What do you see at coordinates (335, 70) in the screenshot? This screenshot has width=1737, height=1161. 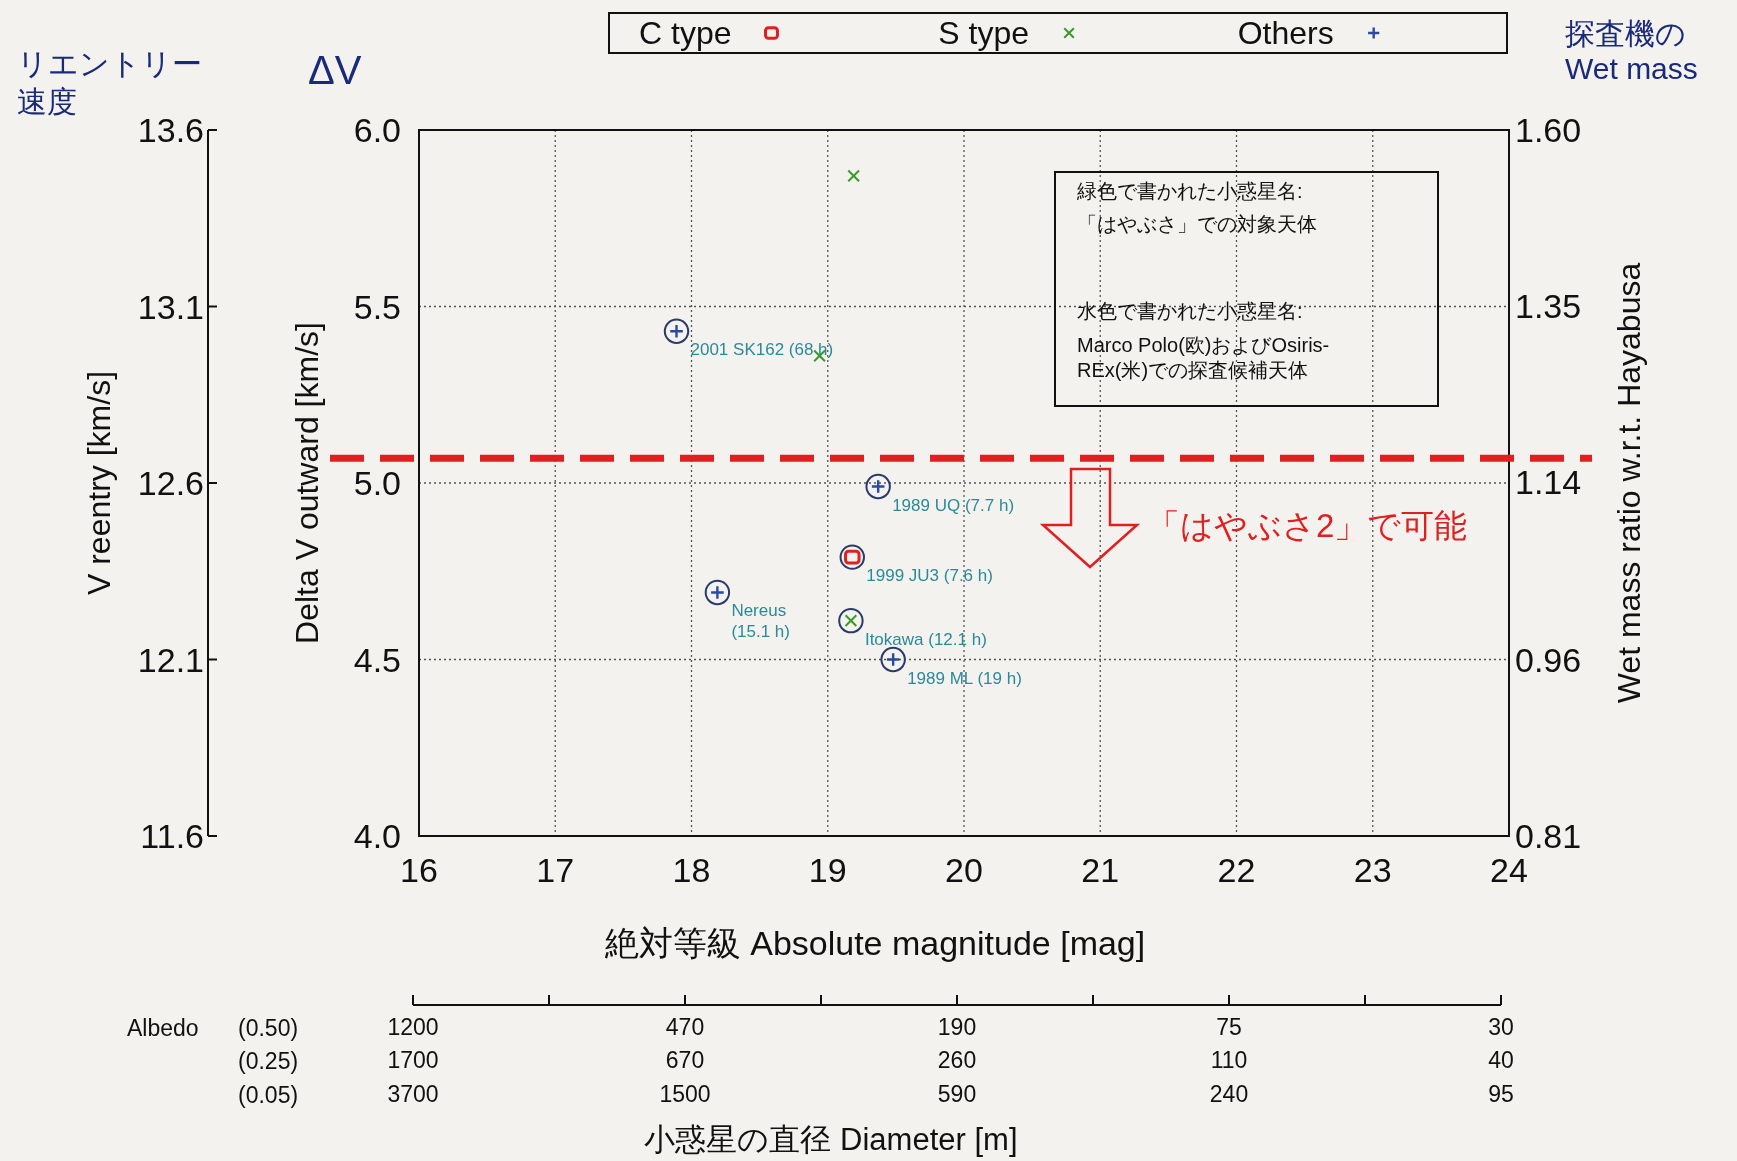 I see `text: ΔV` at bounding box center [335, 70].